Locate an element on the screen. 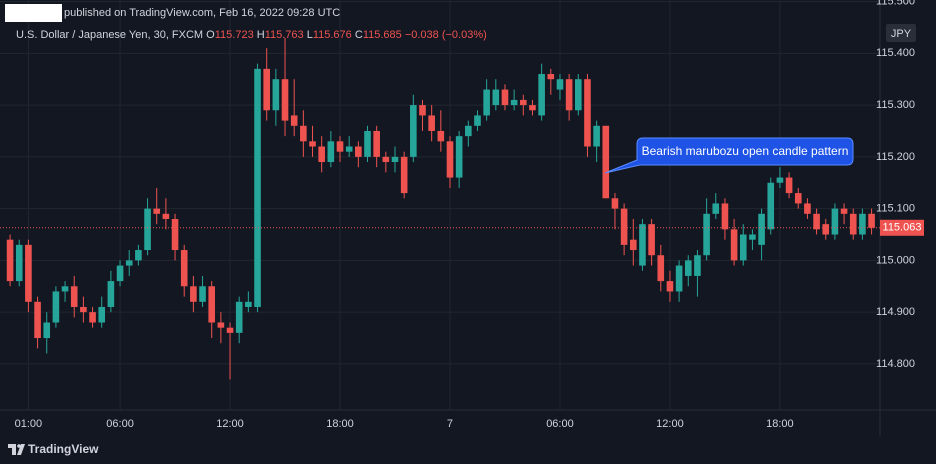 The height and width of the screenshot is (464, 936). last-price-label: 115.063 is located at coordinates (902, 228).